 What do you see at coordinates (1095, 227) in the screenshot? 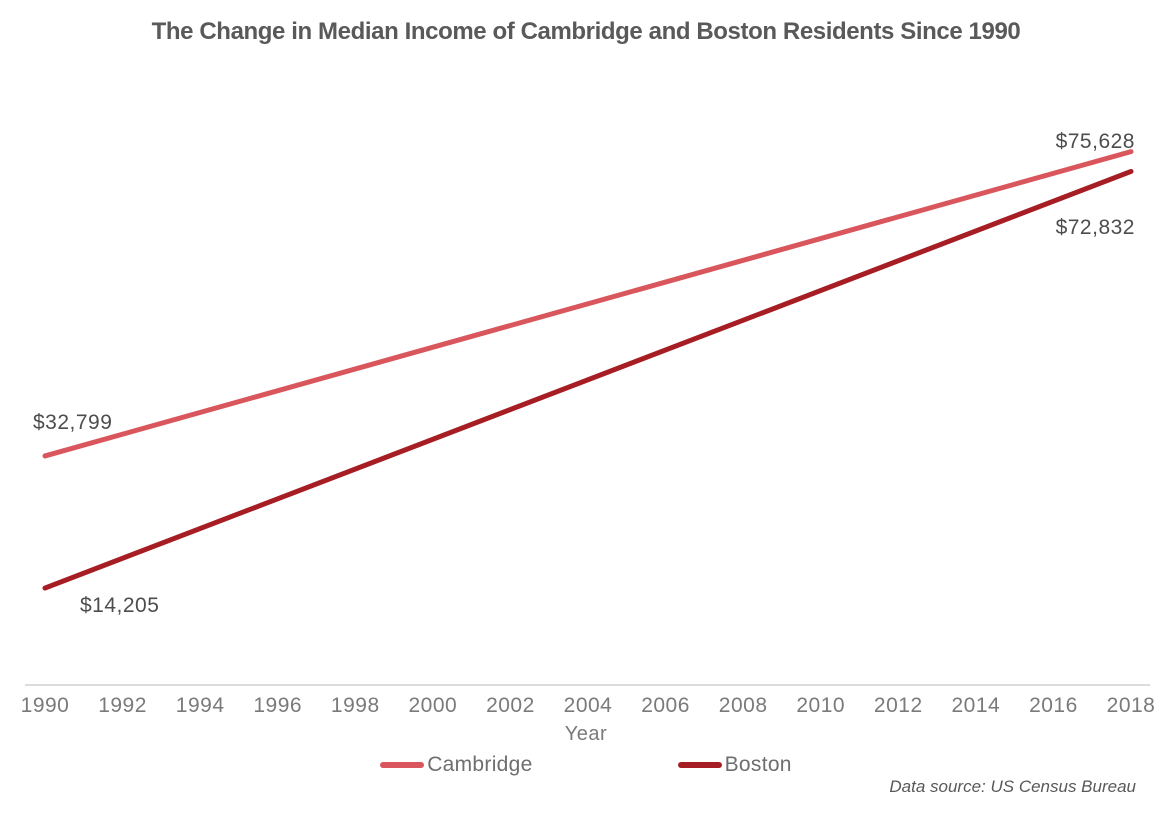
I see `value-label-boston-end: $72,832` at bounding box center [1095, 227].